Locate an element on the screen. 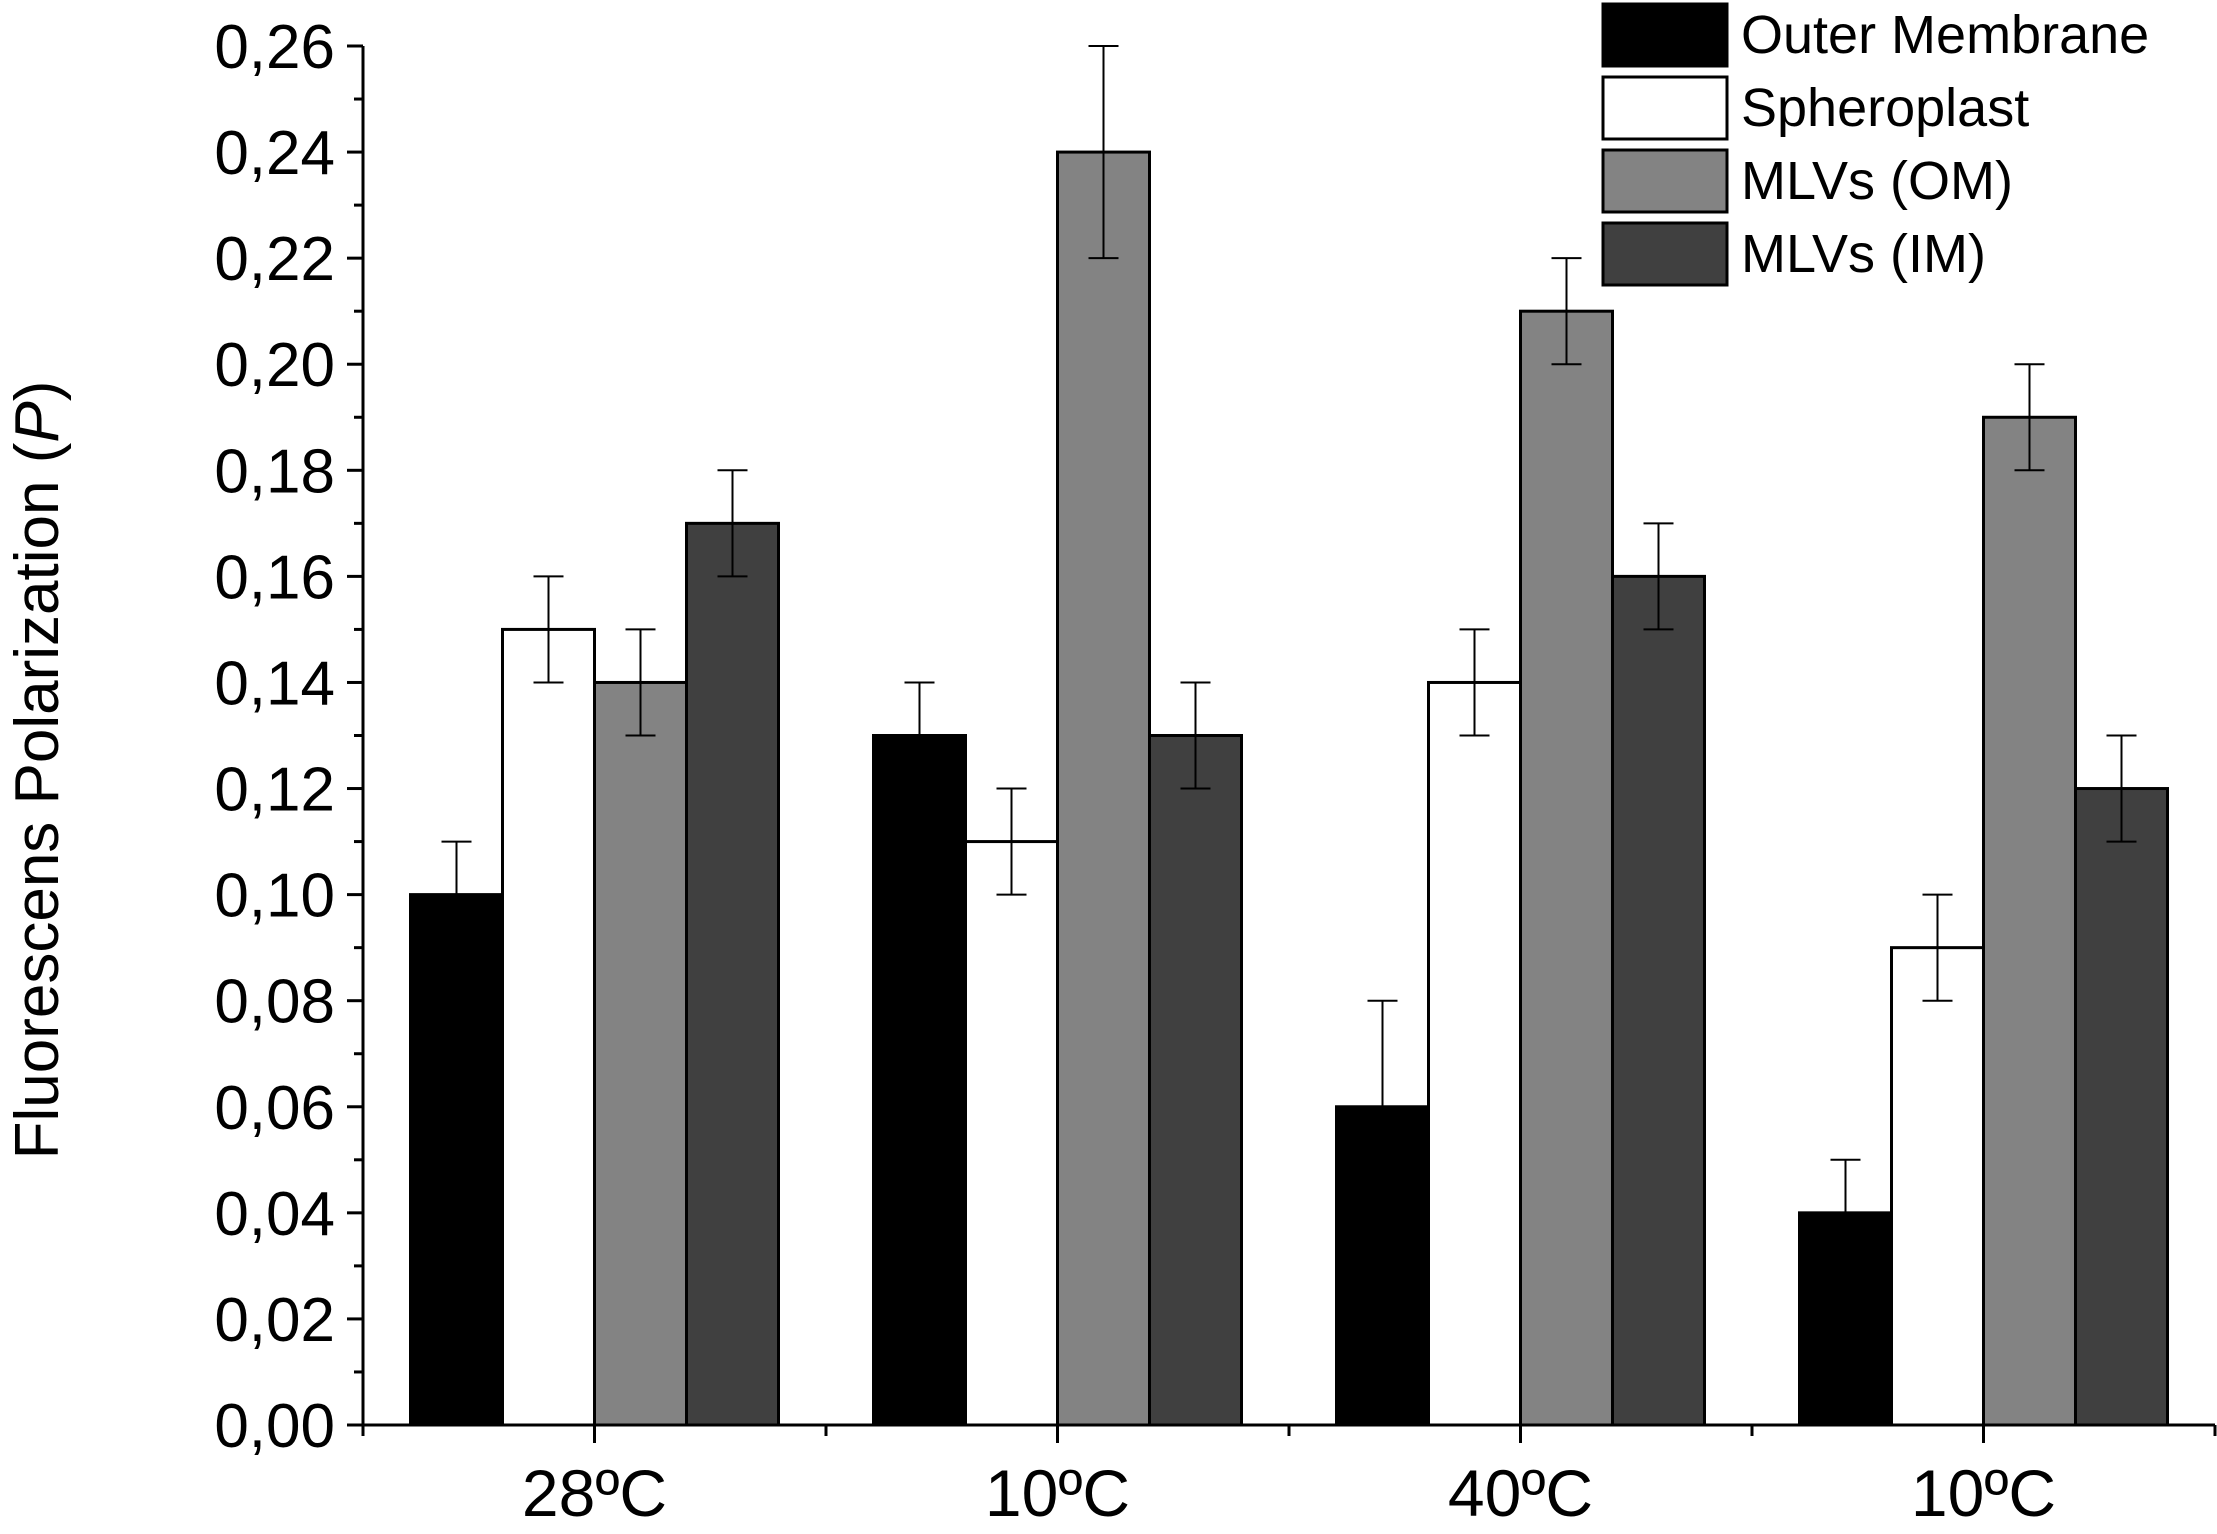 This screenshot has height=1534, width=2217. y-tick-label: 0,22 is located at coordinates (274, 259).